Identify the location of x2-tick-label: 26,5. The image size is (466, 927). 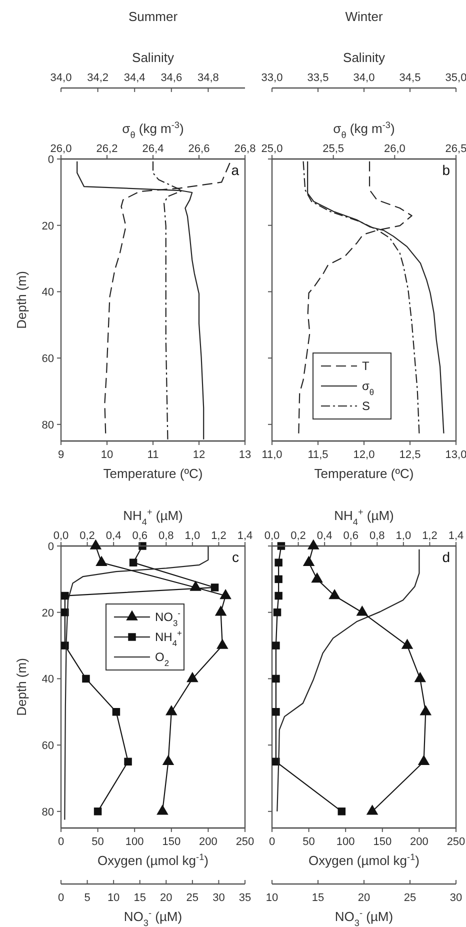
(455, 149).